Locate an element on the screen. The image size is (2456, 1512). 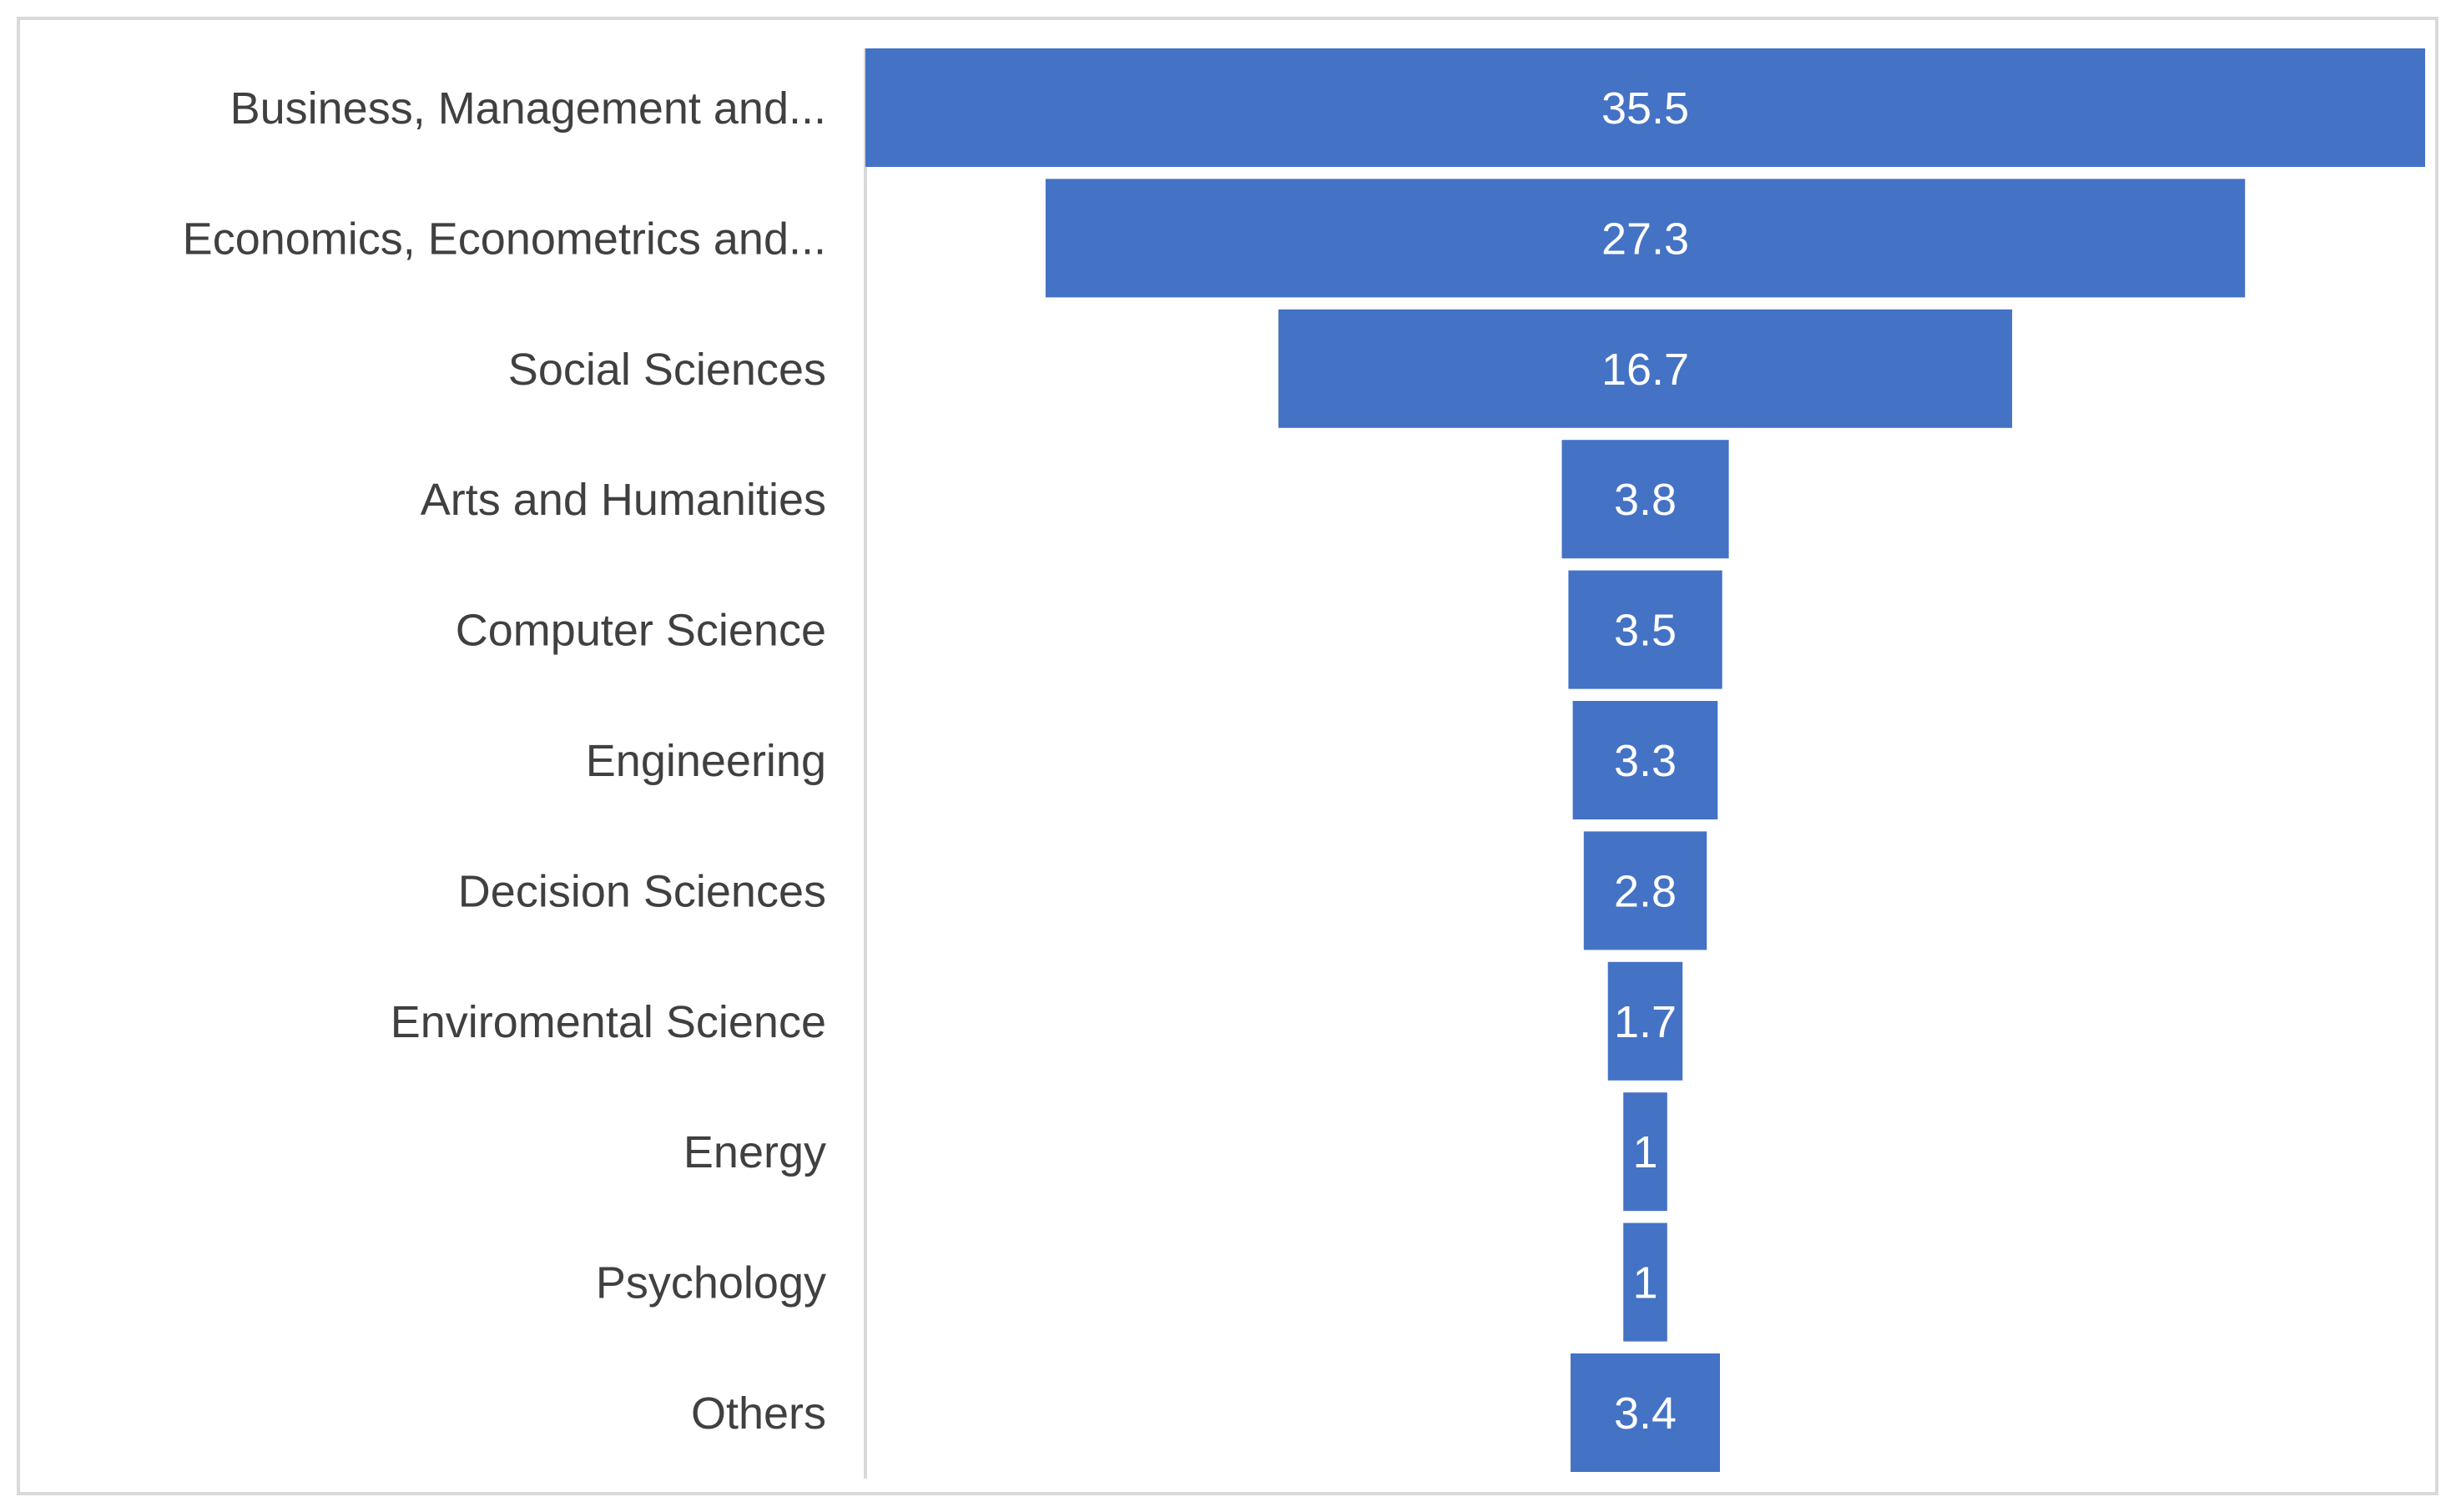
category-label: Psychology is located at coordinates (711, 1283).